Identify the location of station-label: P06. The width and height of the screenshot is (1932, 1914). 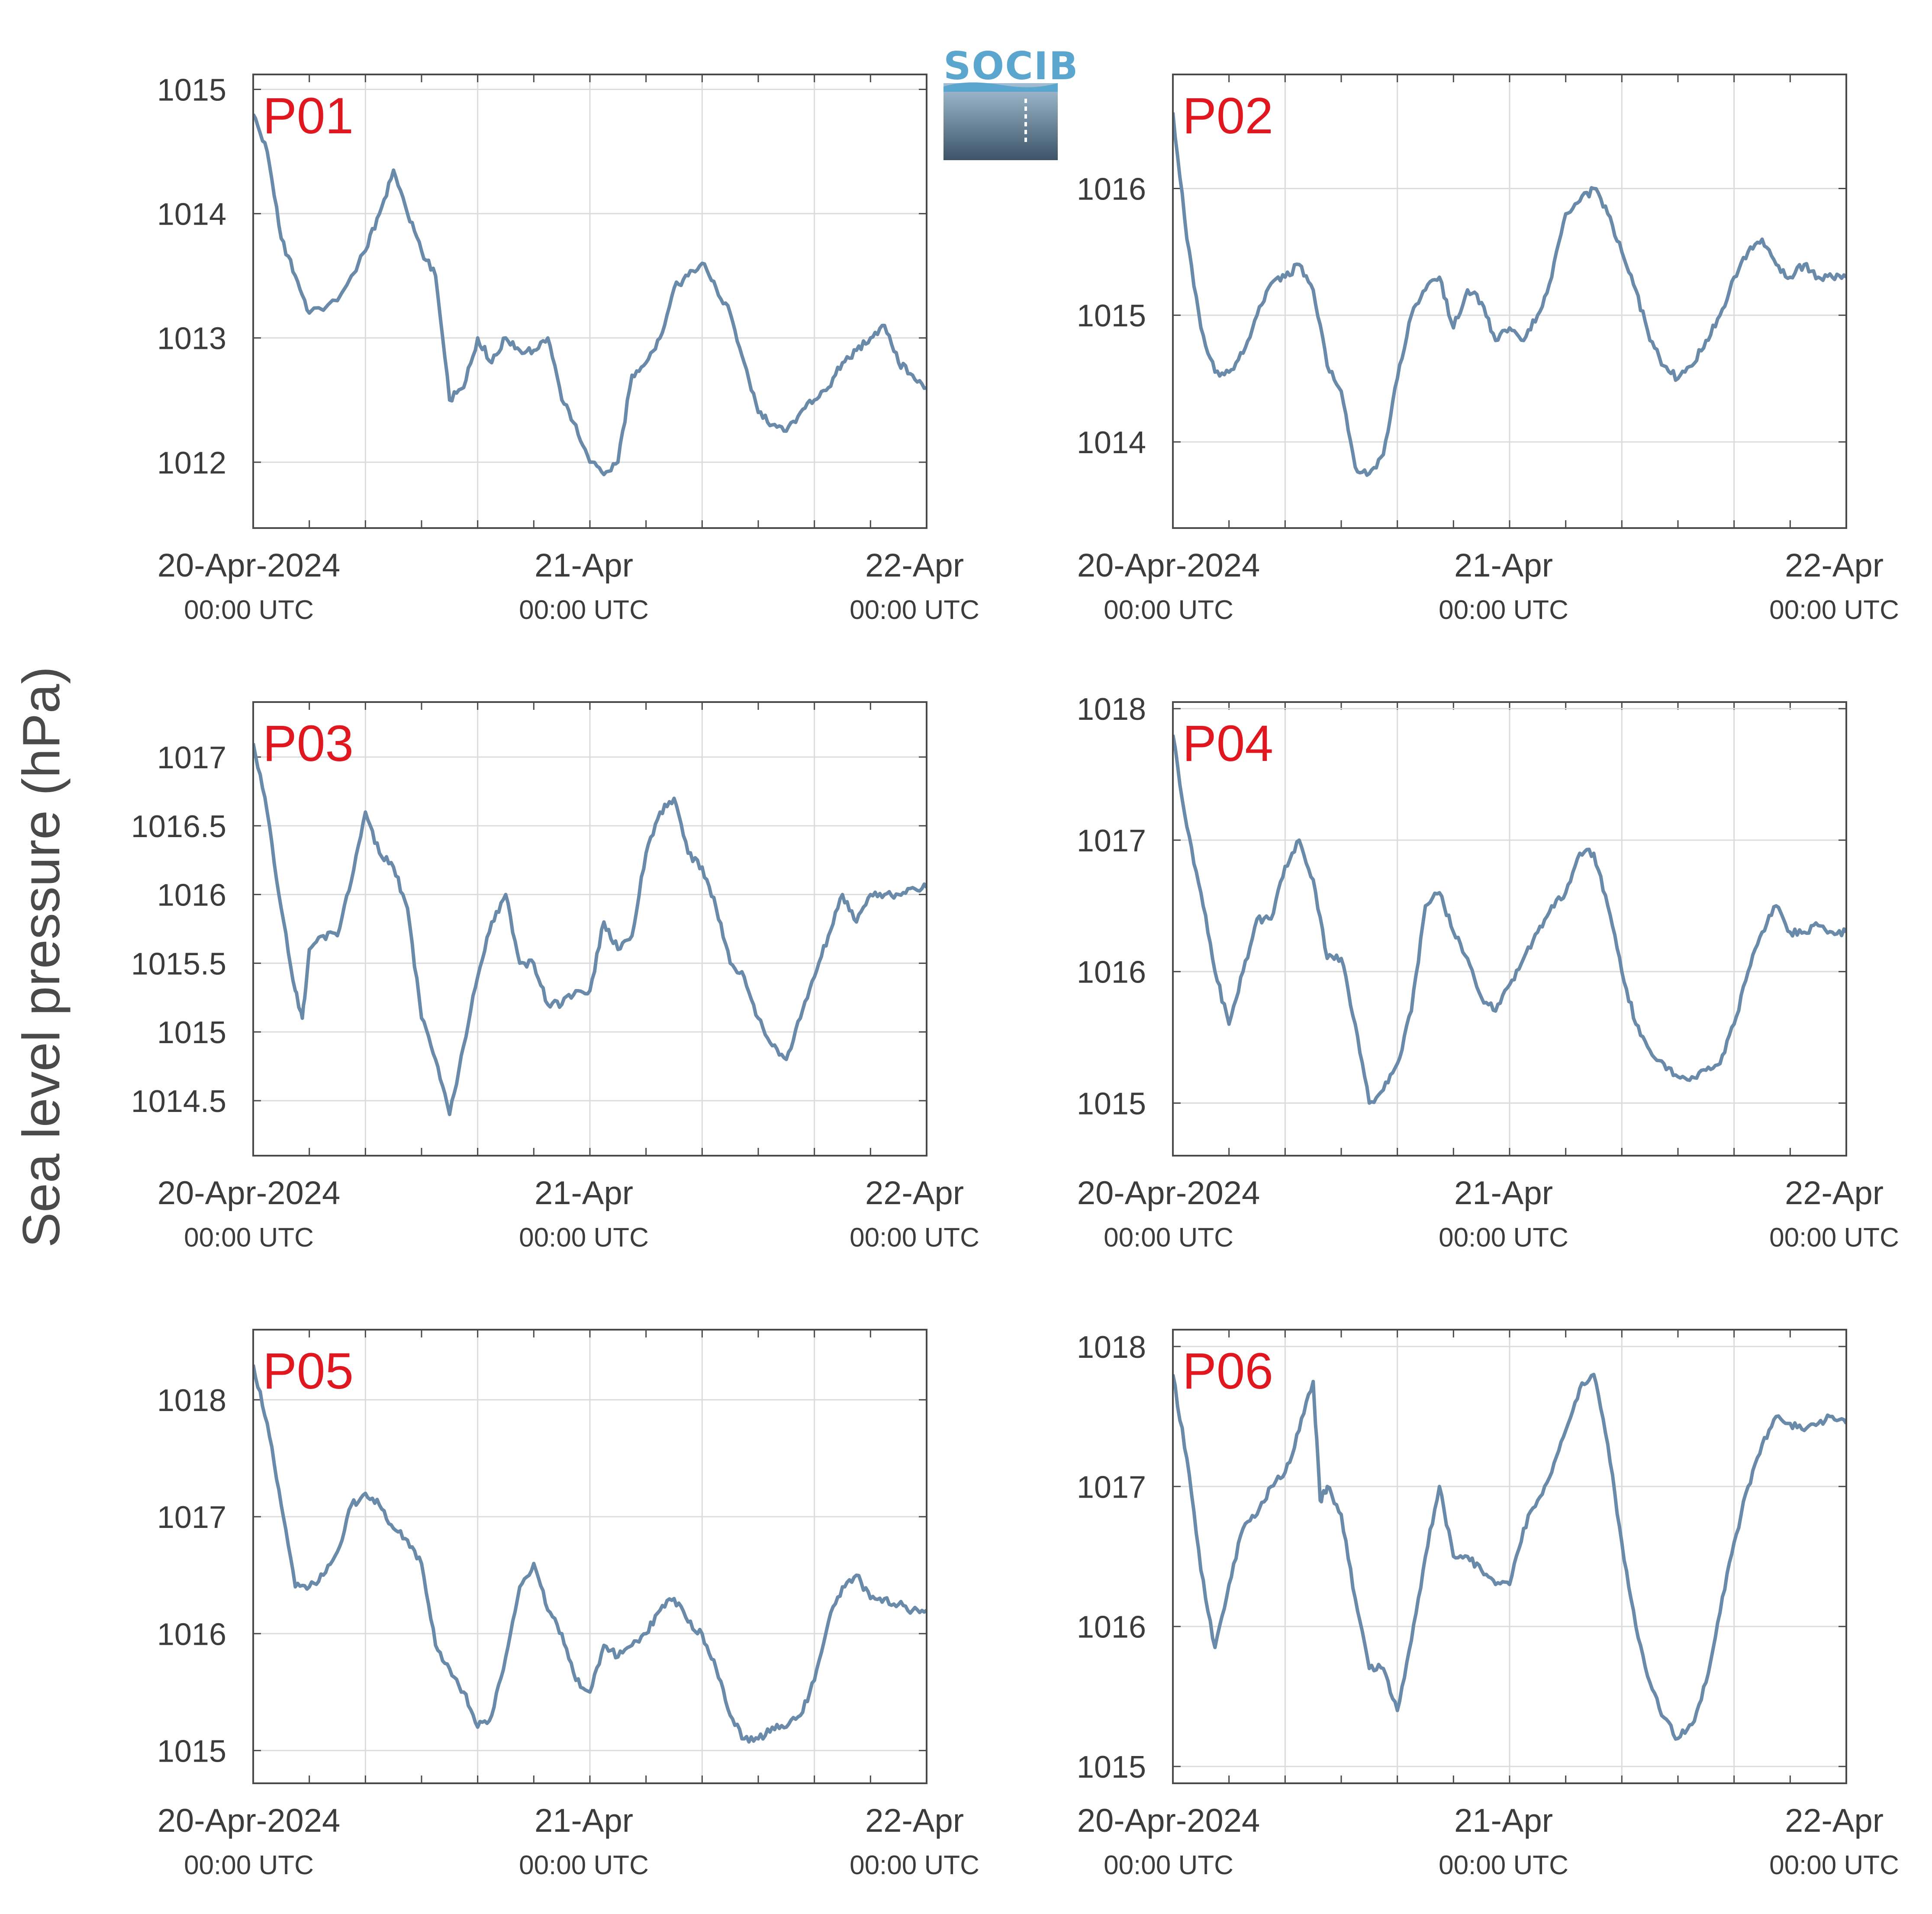
(1227, 1371).